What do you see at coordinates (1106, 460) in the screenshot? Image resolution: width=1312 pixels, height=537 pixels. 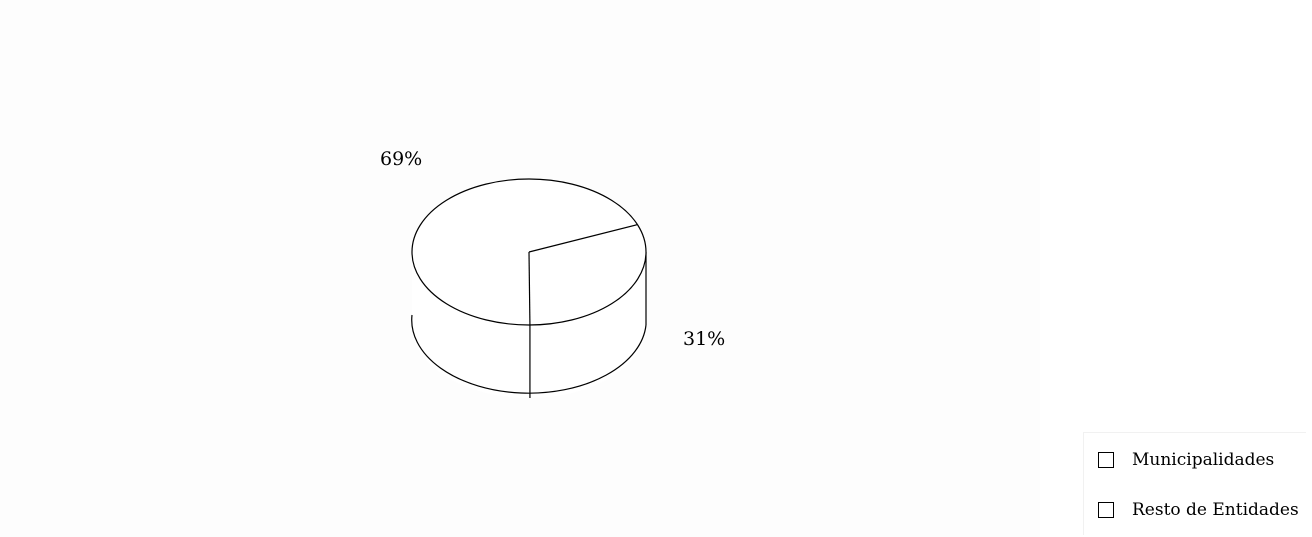 I see `legend-swatch-municipalidades` at bounding box center [1106, 460].